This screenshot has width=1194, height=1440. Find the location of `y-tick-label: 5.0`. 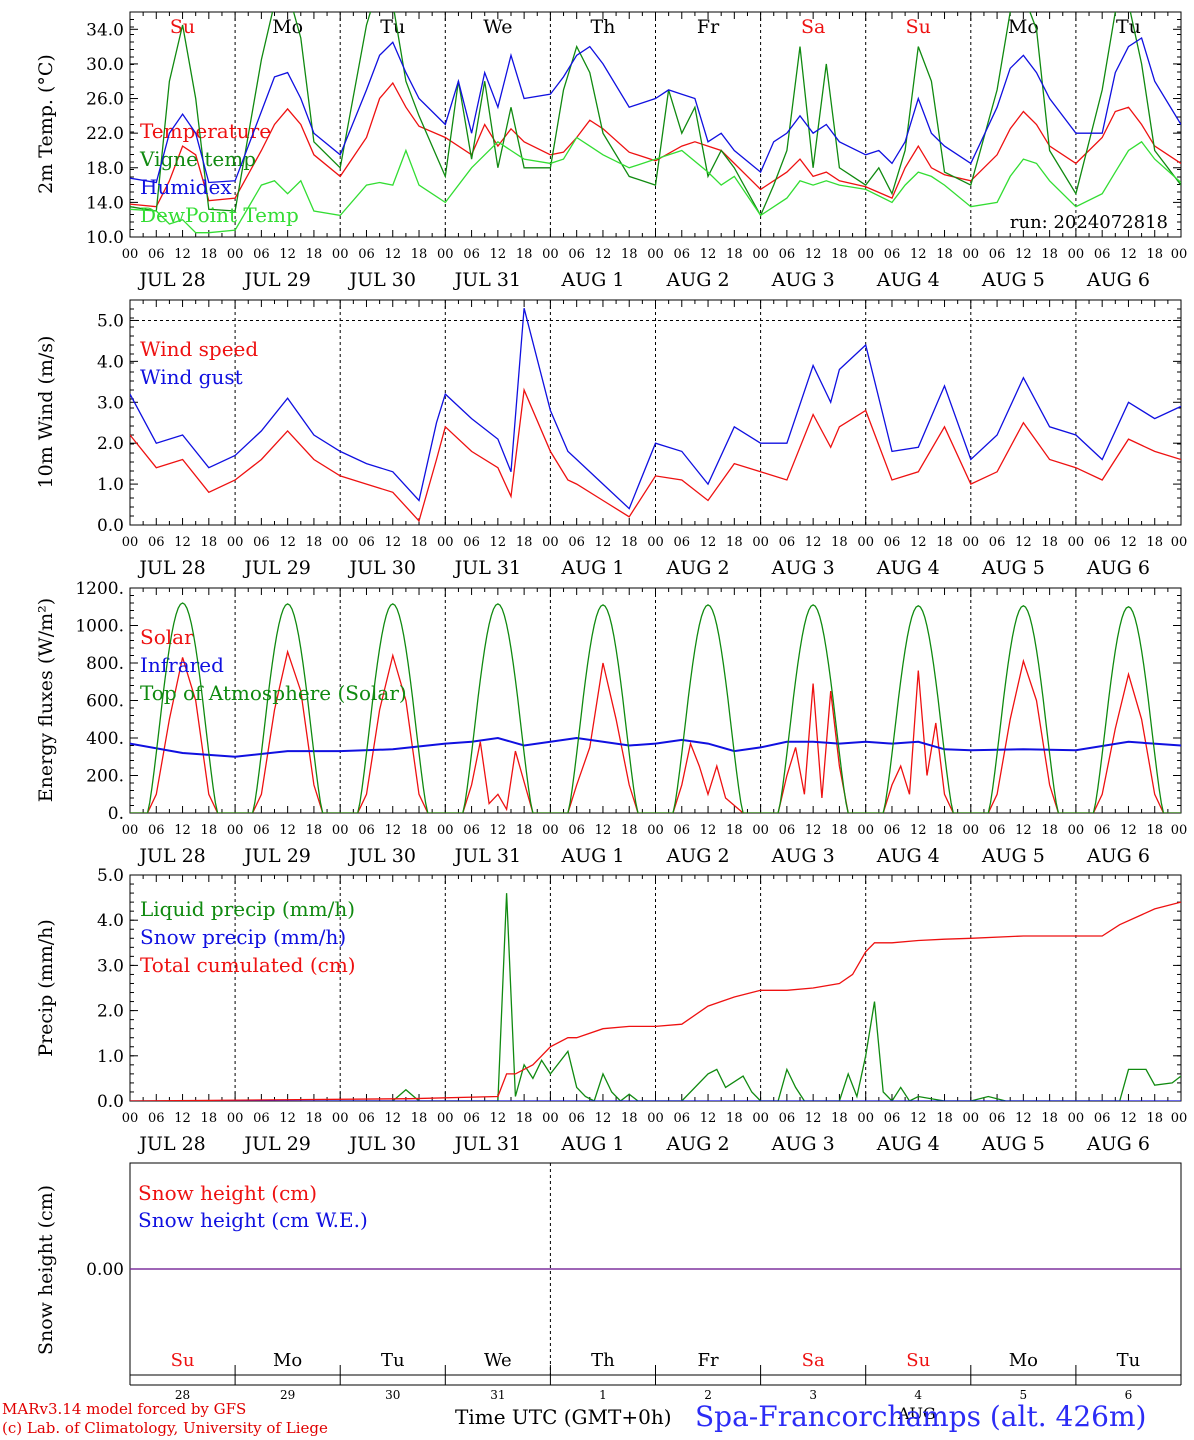

y-tick-label: 5.0 is located at coordinates (110, 876).